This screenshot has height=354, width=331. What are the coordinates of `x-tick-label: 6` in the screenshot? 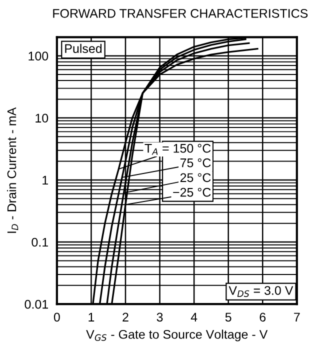 It's located at (263, 317).